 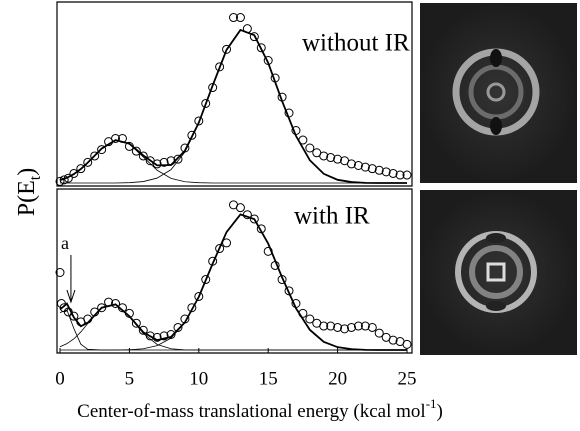 I want to click on x-tick-label: 0, so click(x=60, y=378).